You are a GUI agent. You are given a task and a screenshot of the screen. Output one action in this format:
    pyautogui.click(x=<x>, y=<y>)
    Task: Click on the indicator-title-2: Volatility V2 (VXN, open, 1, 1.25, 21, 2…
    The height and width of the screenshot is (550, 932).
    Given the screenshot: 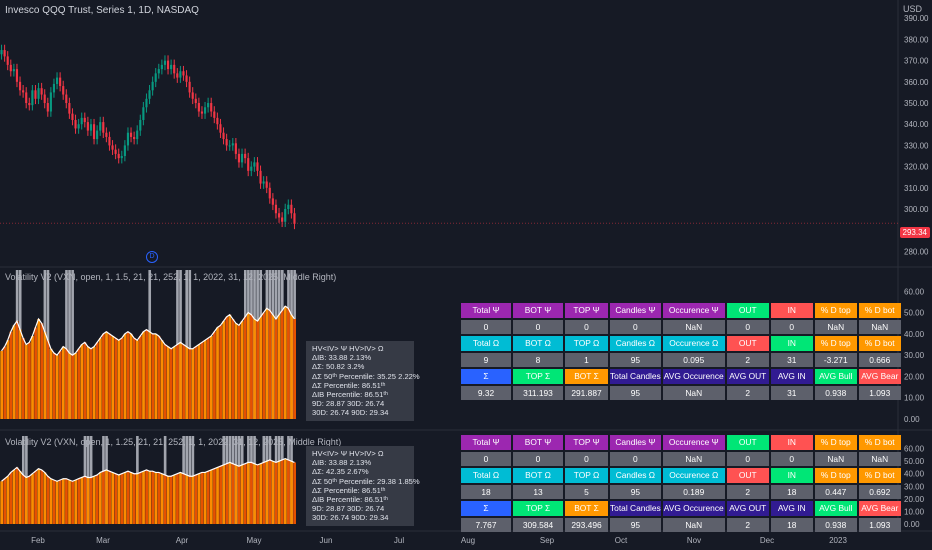 What is the action you would take?
    pyautogui.click(x=173, y=442)
    